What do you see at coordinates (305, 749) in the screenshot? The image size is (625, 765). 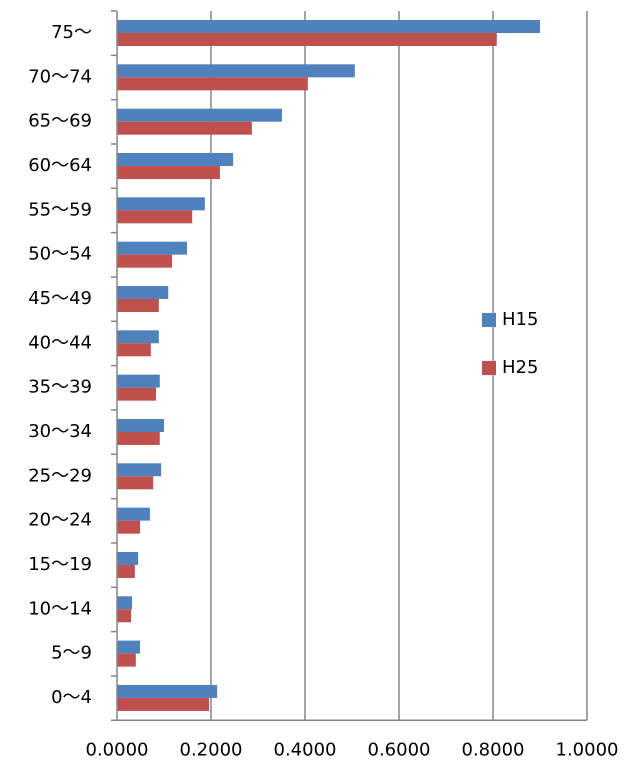 I see `x-tick-label: 0.4000` at bounding box center [305, 749].